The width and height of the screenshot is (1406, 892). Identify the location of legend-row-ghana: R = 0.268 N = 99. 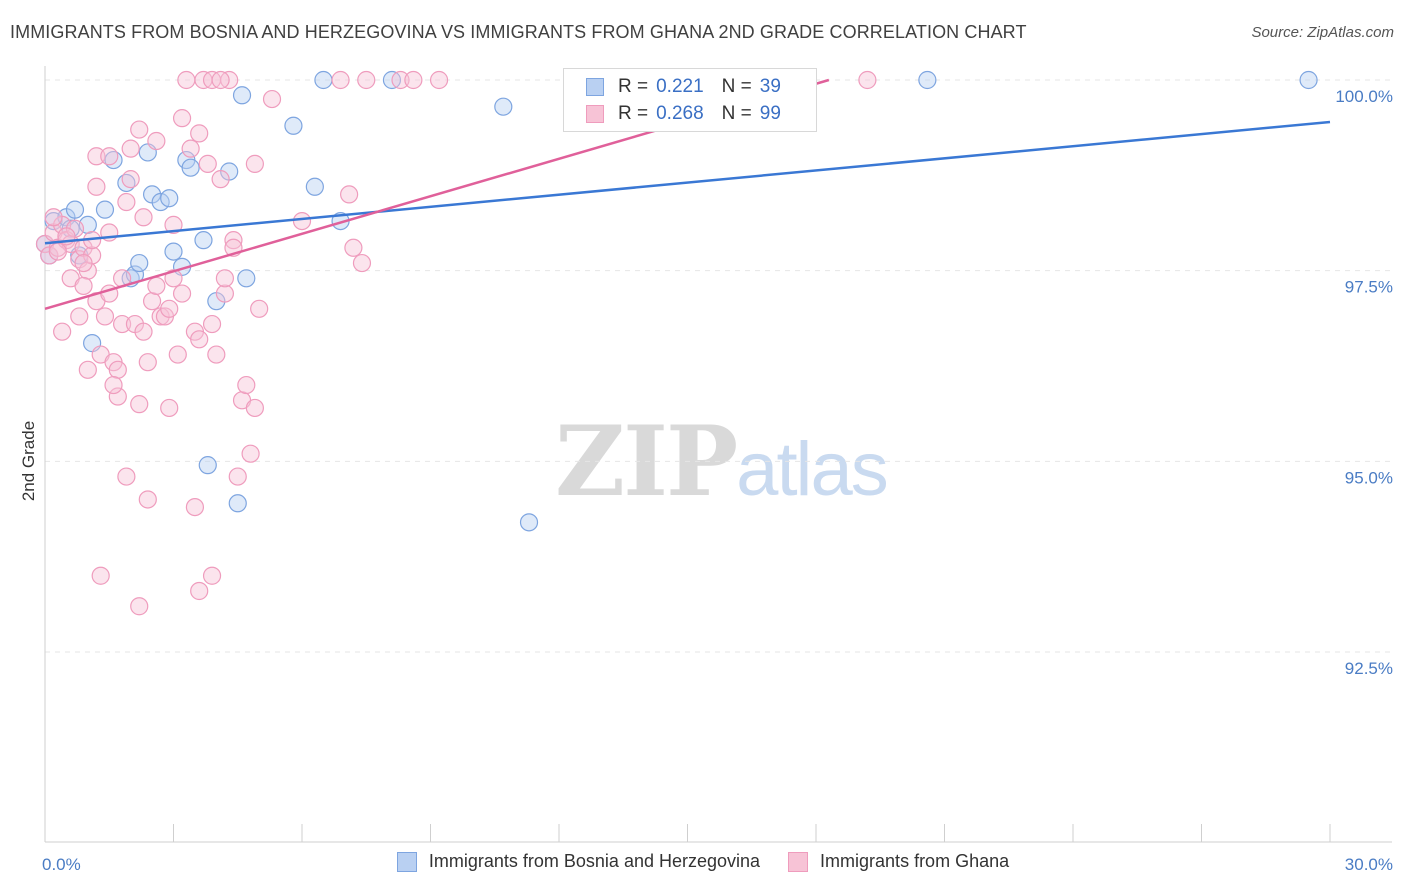
(683, 114).